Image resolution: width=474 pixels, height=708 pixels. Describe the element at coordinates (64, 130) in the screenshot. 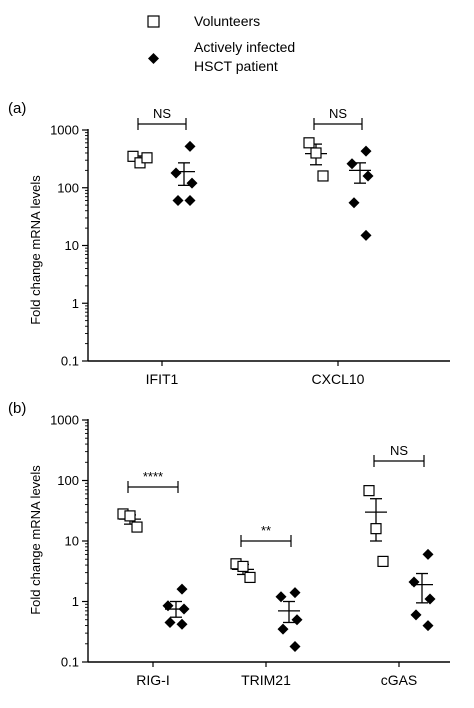

I see `panel-a-ytick-1000: 1000` at that location.